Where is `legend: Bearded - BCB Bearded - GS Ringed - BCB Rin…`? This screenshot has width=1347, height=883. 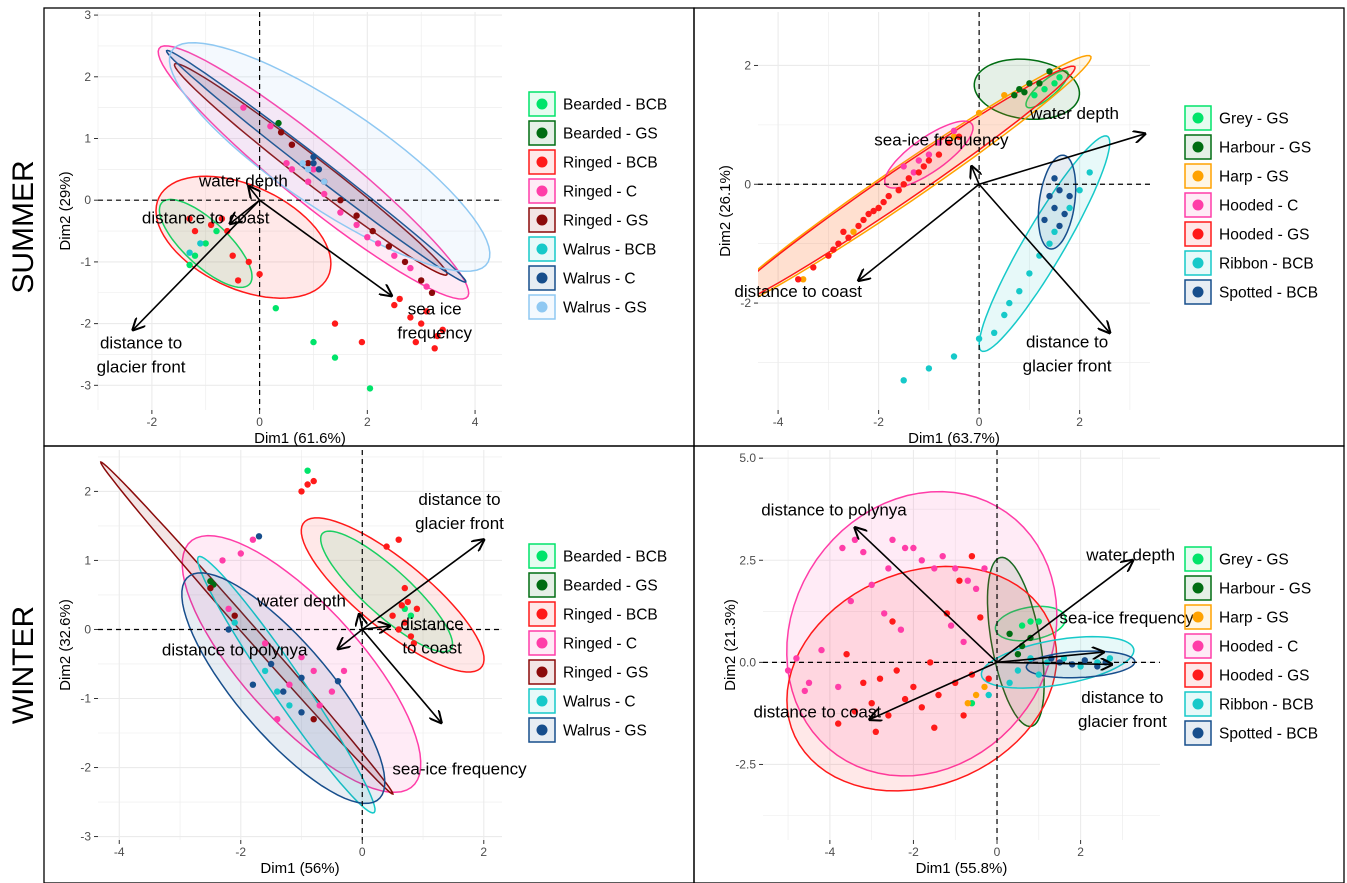
legend: Bearded - BCB Bearded - GS Ringed - BCB Rin… is located at coordinates (597, 205).